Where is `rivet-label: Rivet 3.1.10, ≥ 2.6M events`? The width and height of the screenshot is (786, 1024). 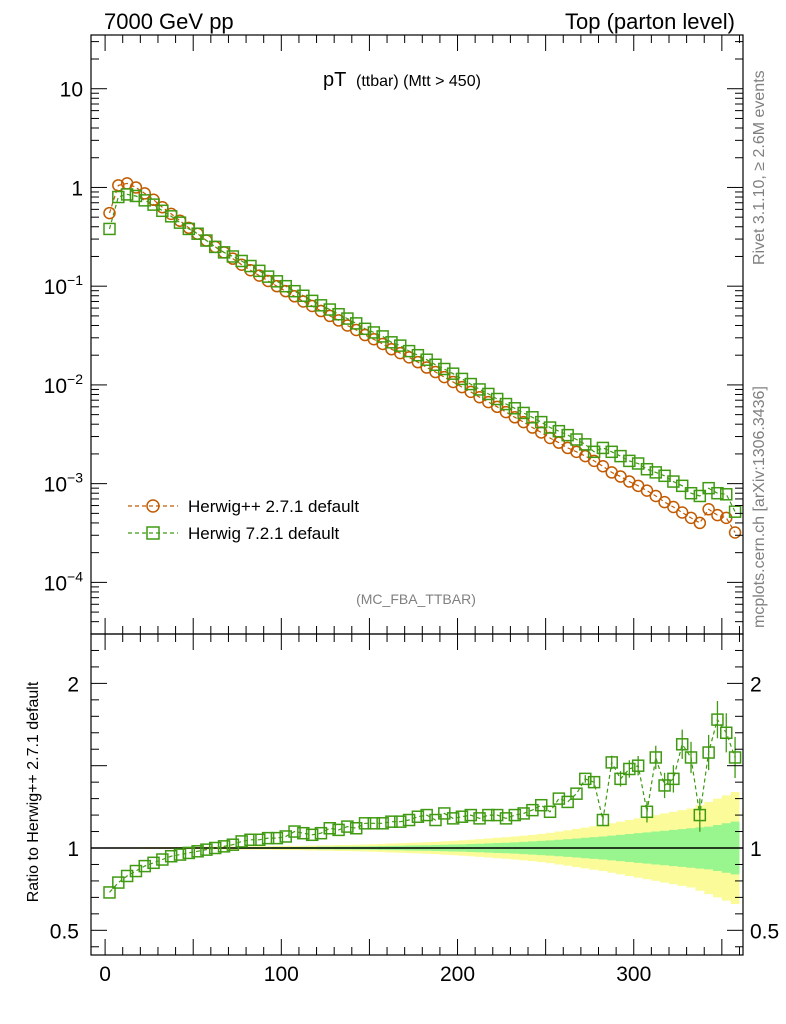 rivet-label: Rivet 3.1.10, ≥ 2.6M events is located at coordinates (759, 167).